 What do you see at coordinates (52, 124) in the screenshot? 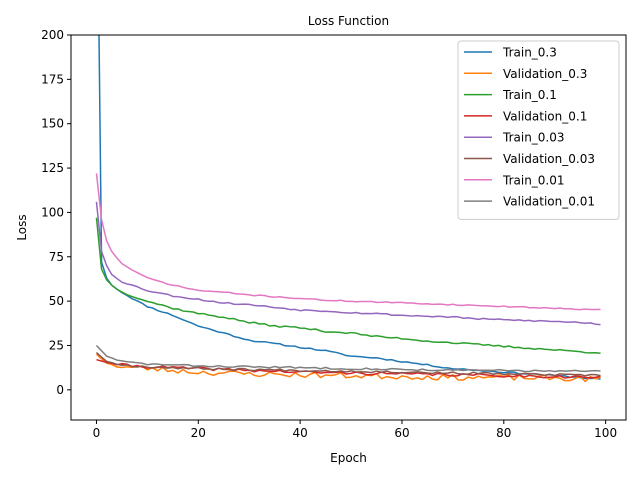
I see `y-tick-label: 150` at bounding box center [52, 124].